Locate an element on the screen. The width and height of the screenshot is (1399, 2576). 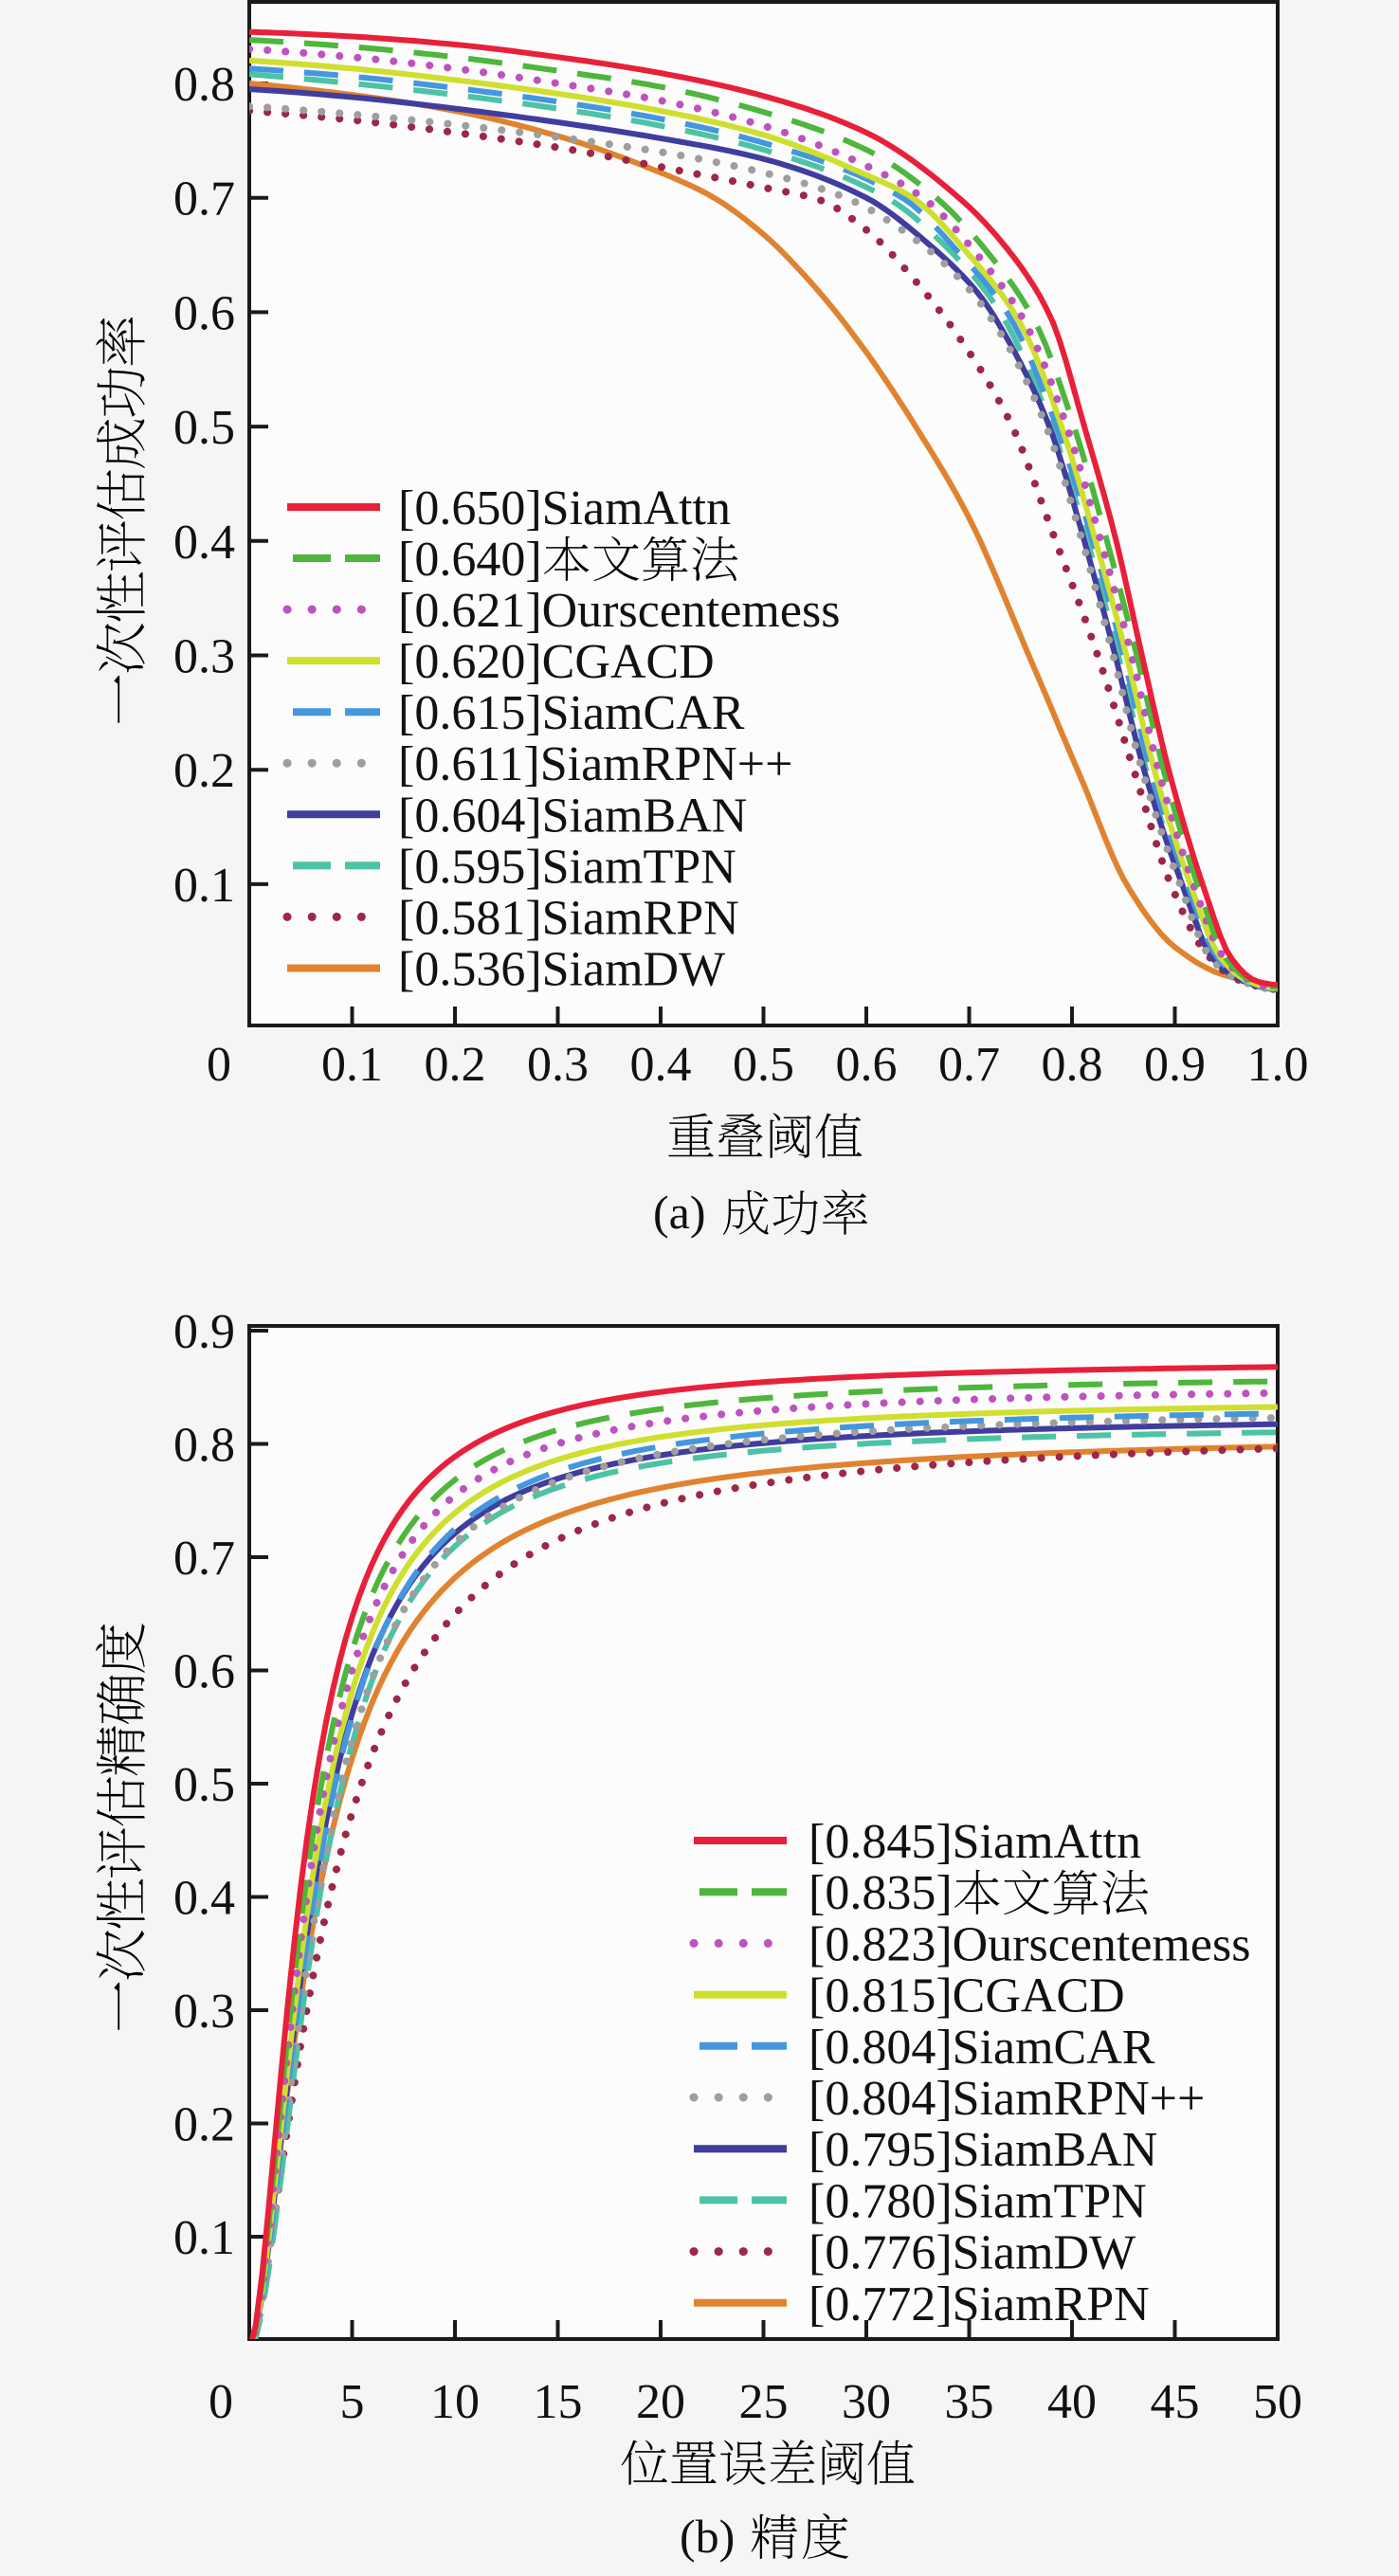
svg-text: [0.604]SiamBAN is located at coordinates (572, 816).